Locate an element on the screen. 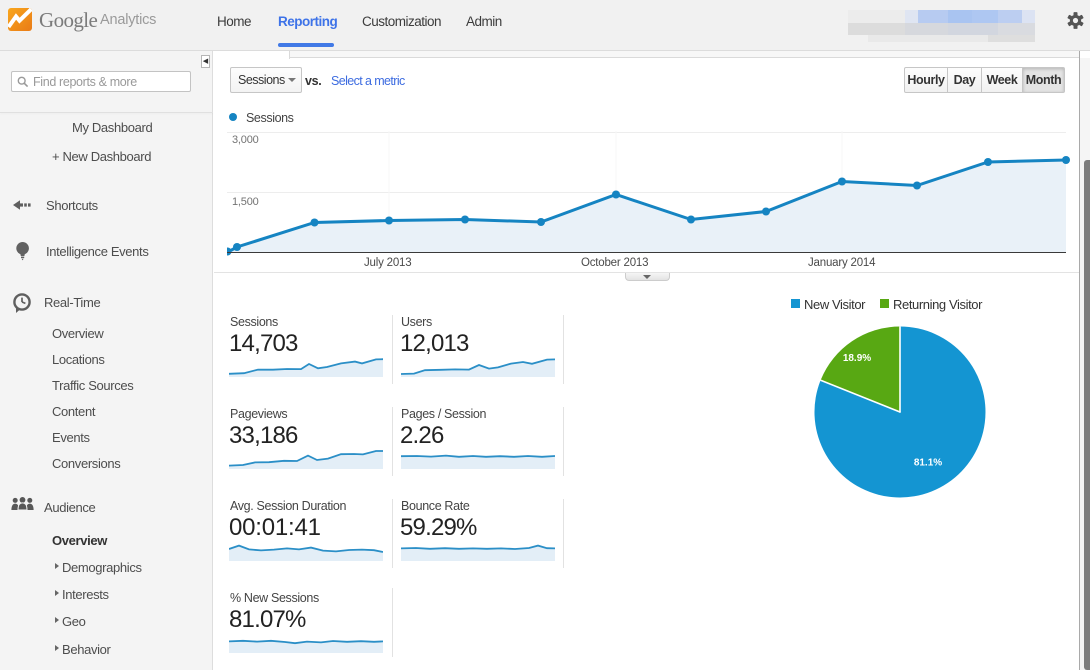 This screenshot has height=670, width=1090. svg-text: 81.1% is located at coordinates (928, 463).